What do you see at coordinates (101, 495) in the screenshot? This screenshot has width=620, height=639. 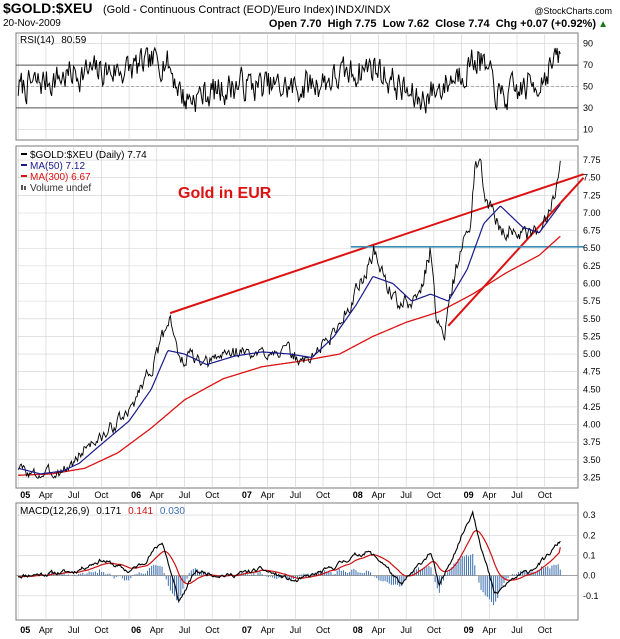 I see `x-tick-price-3: Oct` at bounding box center [101, 495].